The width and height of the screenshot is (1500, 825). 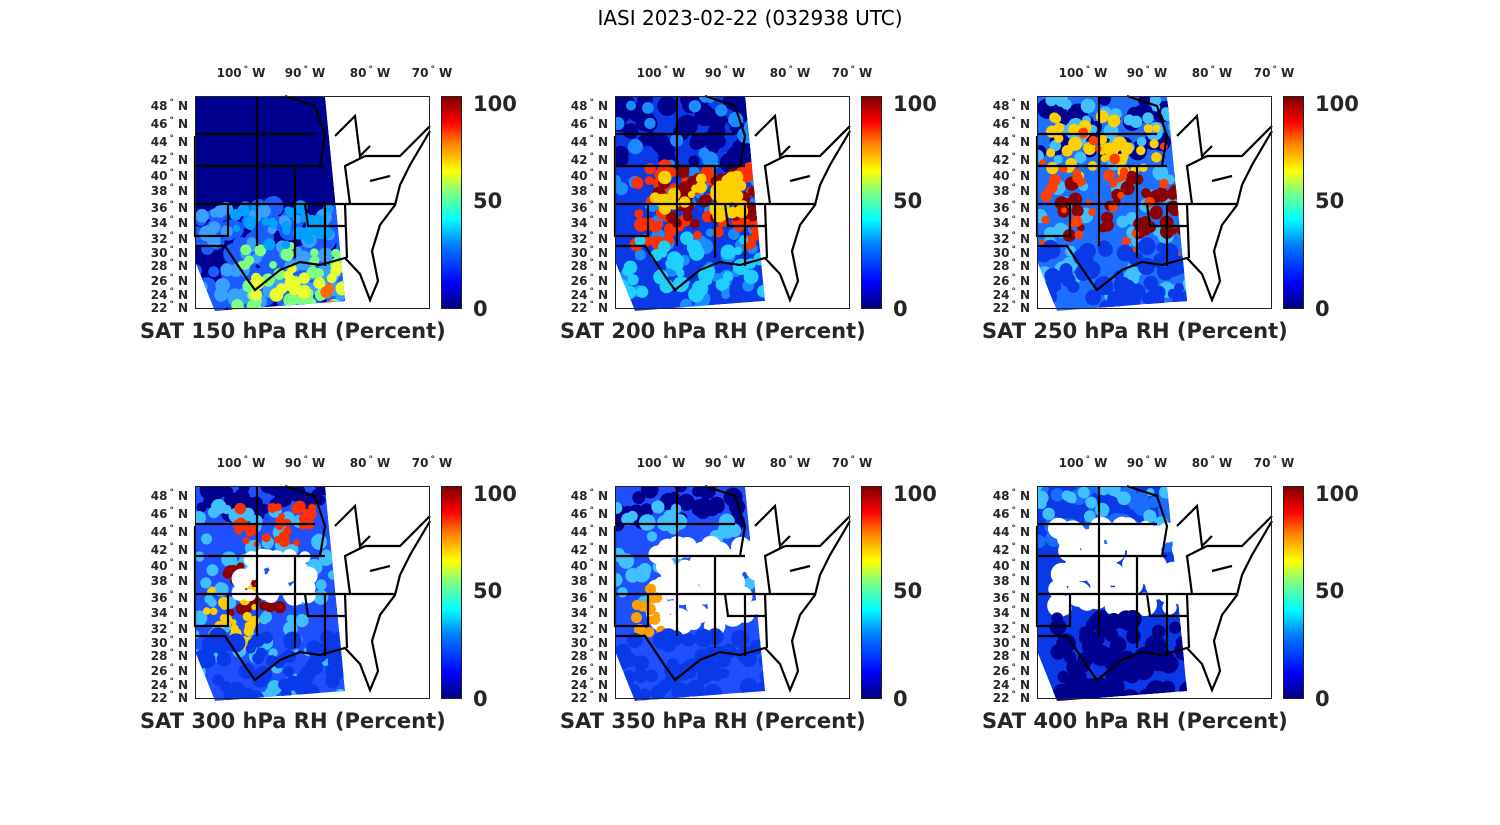 I want to click on lon-tick-label: 80 ° W, so click(x=1212, y=462).